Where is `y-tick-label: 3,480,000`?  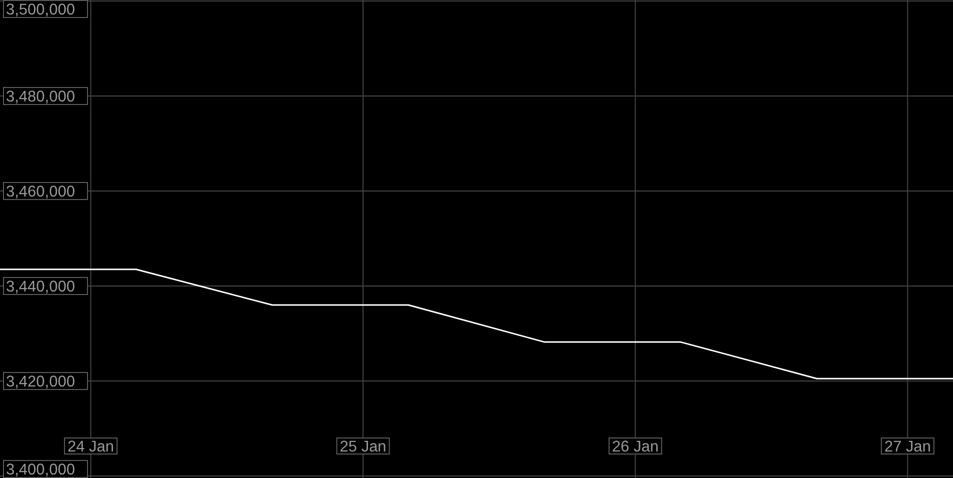 y-tick-label: 3,480,000 is located at coordinates (41, 97).